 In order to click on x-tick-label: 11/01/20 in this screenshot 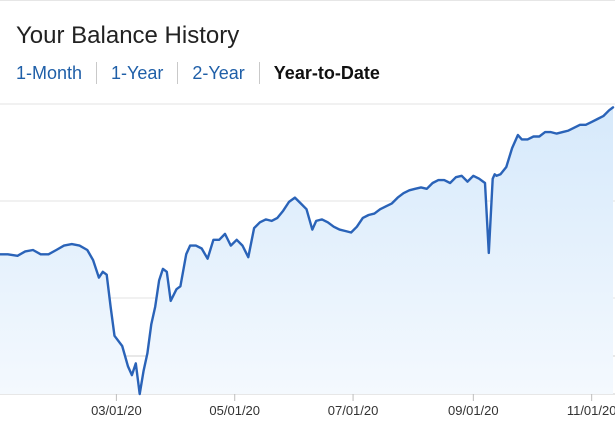, I will do `click(591, 410)`.